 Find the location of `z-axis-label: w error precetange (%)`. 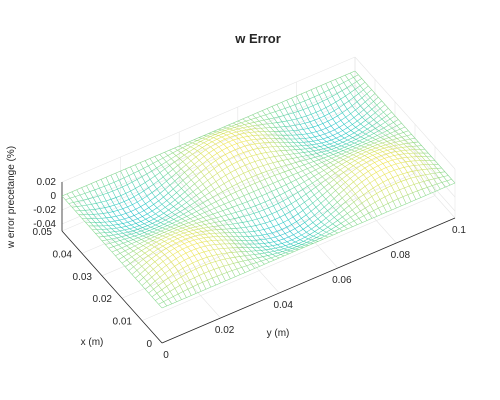

z-axis-label: w error precetange (%) is located at coordinates (11, 197).